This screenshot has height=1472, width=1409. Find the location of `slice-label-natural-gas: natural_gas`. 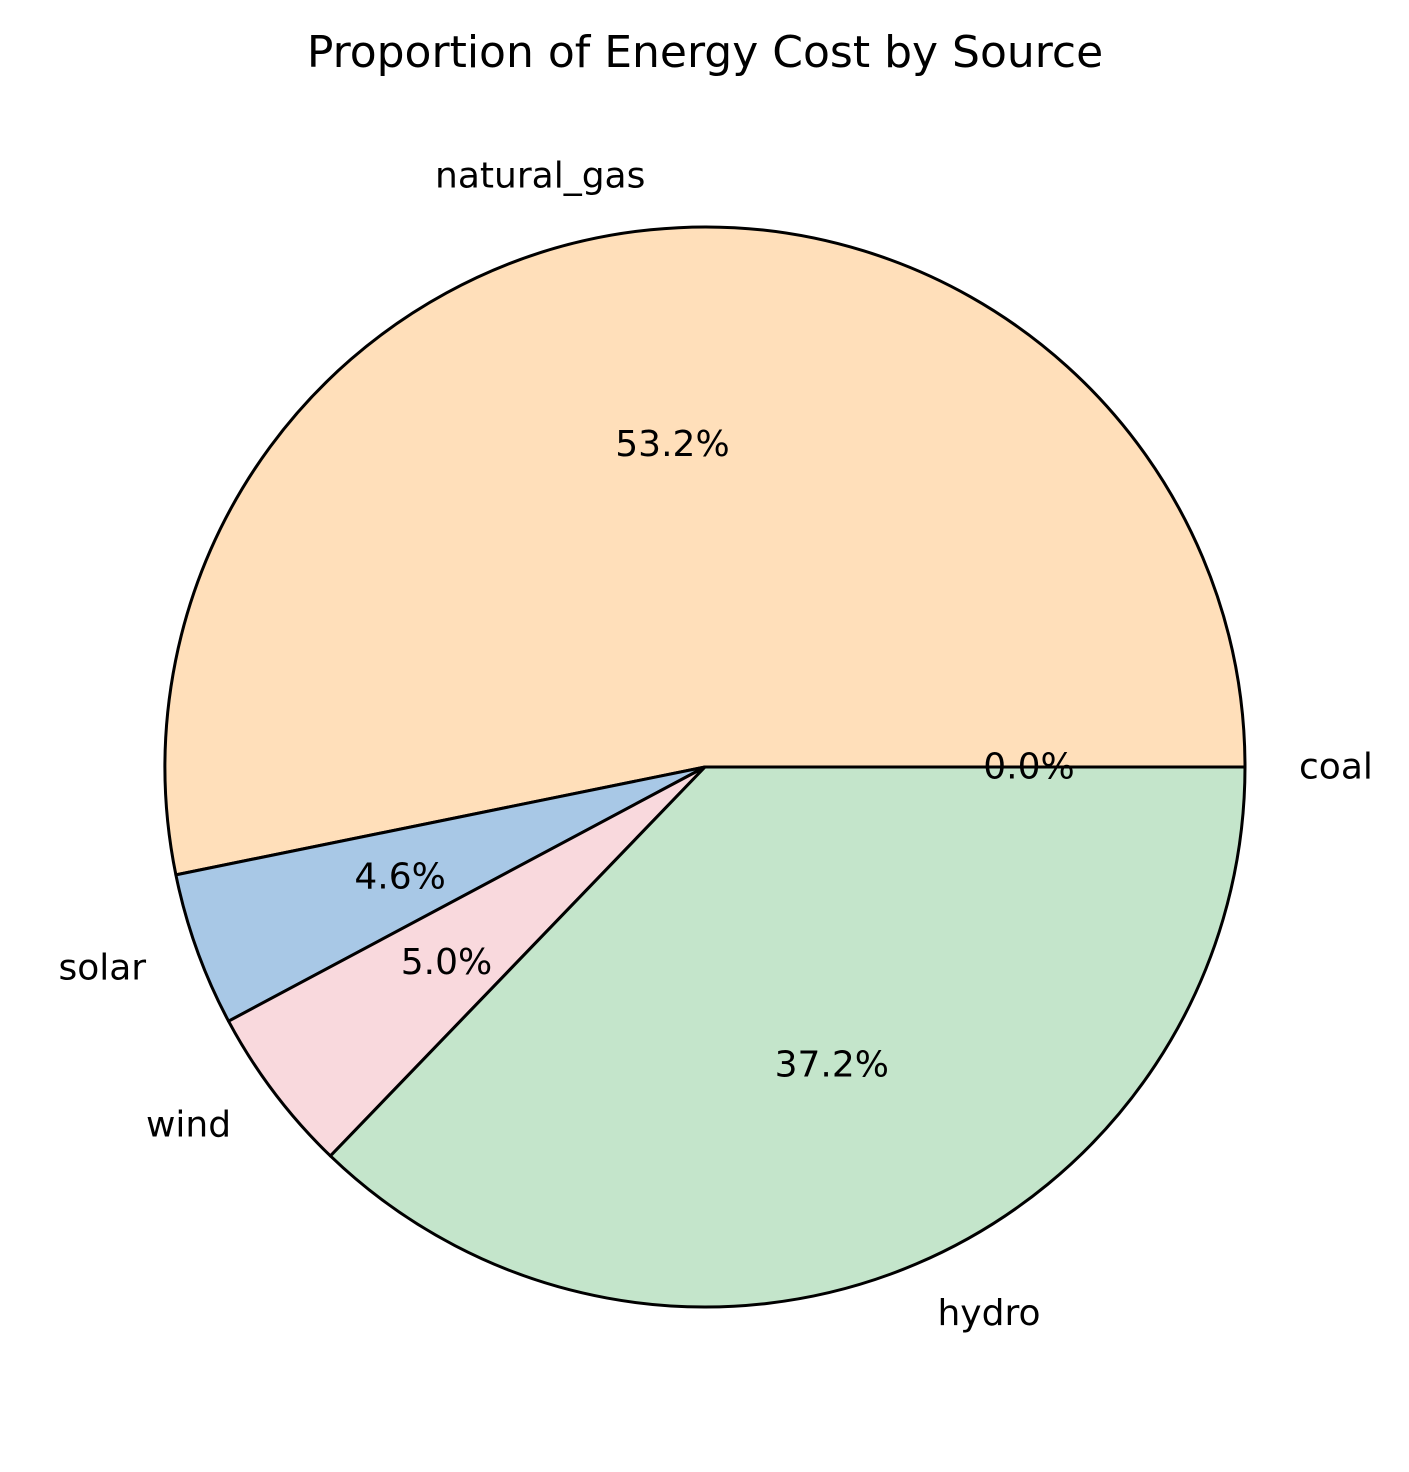

slice-label-natural-gas: natural_gas is located at coordinates (540, 175).